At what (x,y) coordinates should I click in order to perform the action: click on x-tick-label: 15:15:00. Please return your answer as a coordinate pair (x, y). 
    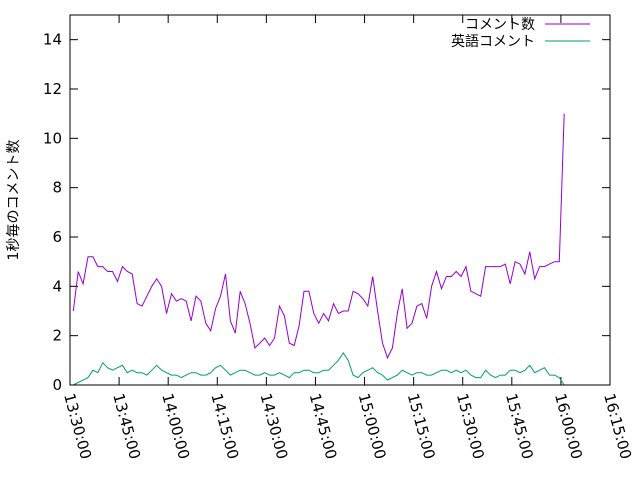
    Looking at the image, I should click on (421, 426).